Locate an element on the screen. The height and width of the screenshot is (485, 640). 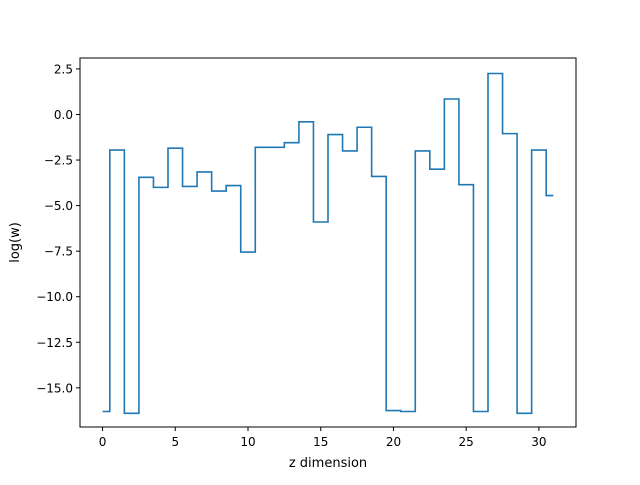
y-tick-label: 2.5 is located at coordinates (63, 69).